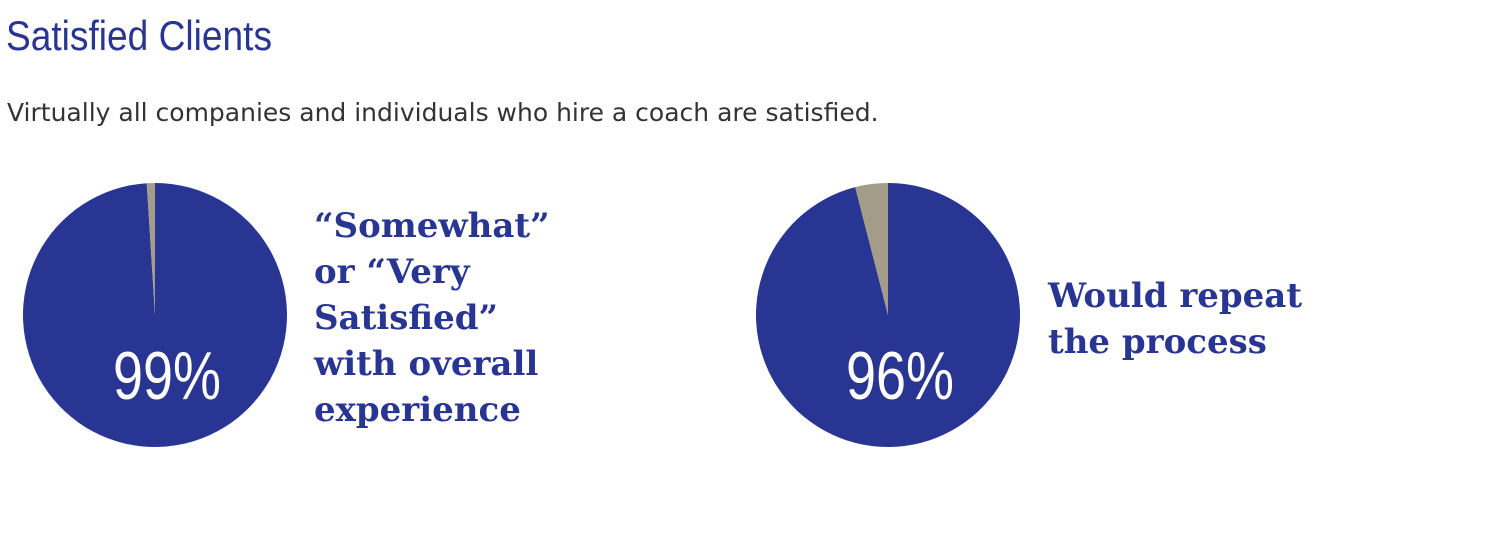  Describe the element at coordinates (1174, 296) in the screenshot. I see `caption-line: Would repeat` at that location.